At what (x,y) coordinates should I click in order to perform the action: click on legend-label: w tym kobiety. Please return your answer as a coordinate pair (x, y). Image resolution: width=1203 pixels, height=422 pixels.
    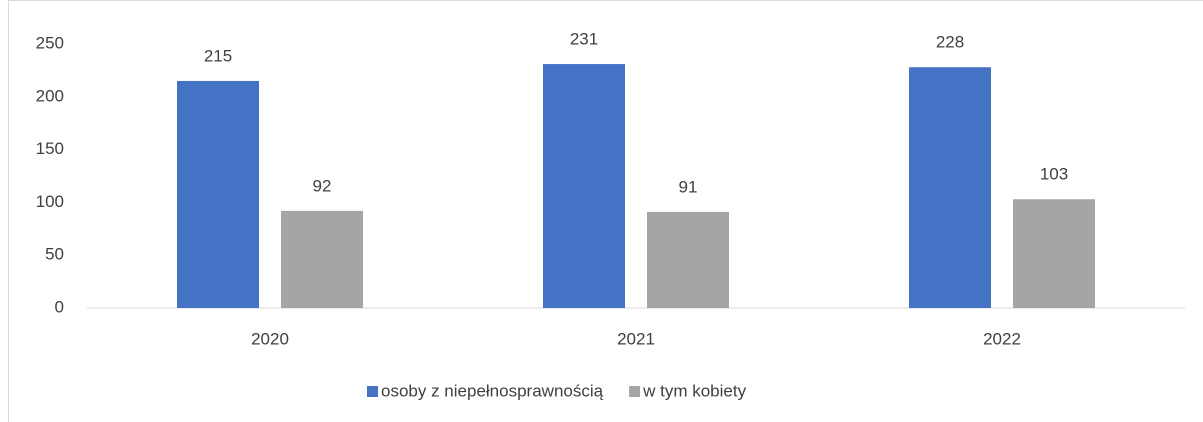
    Looking at the image, I should click on (694, 390).